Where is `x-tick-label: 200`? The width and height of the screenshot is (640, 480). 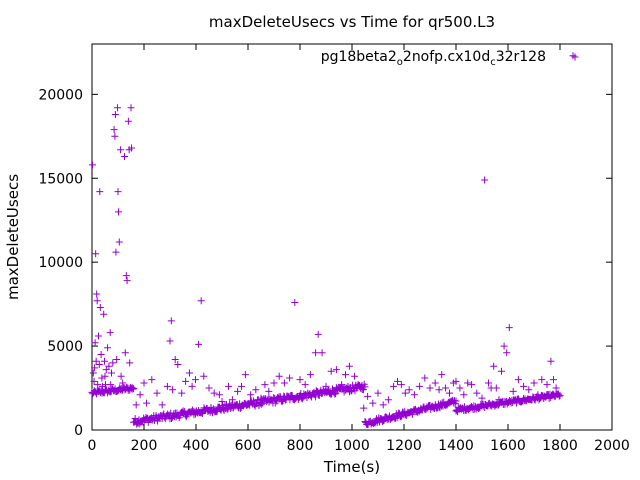 x-tick-label: 200 is located at coordinates (144, 446).